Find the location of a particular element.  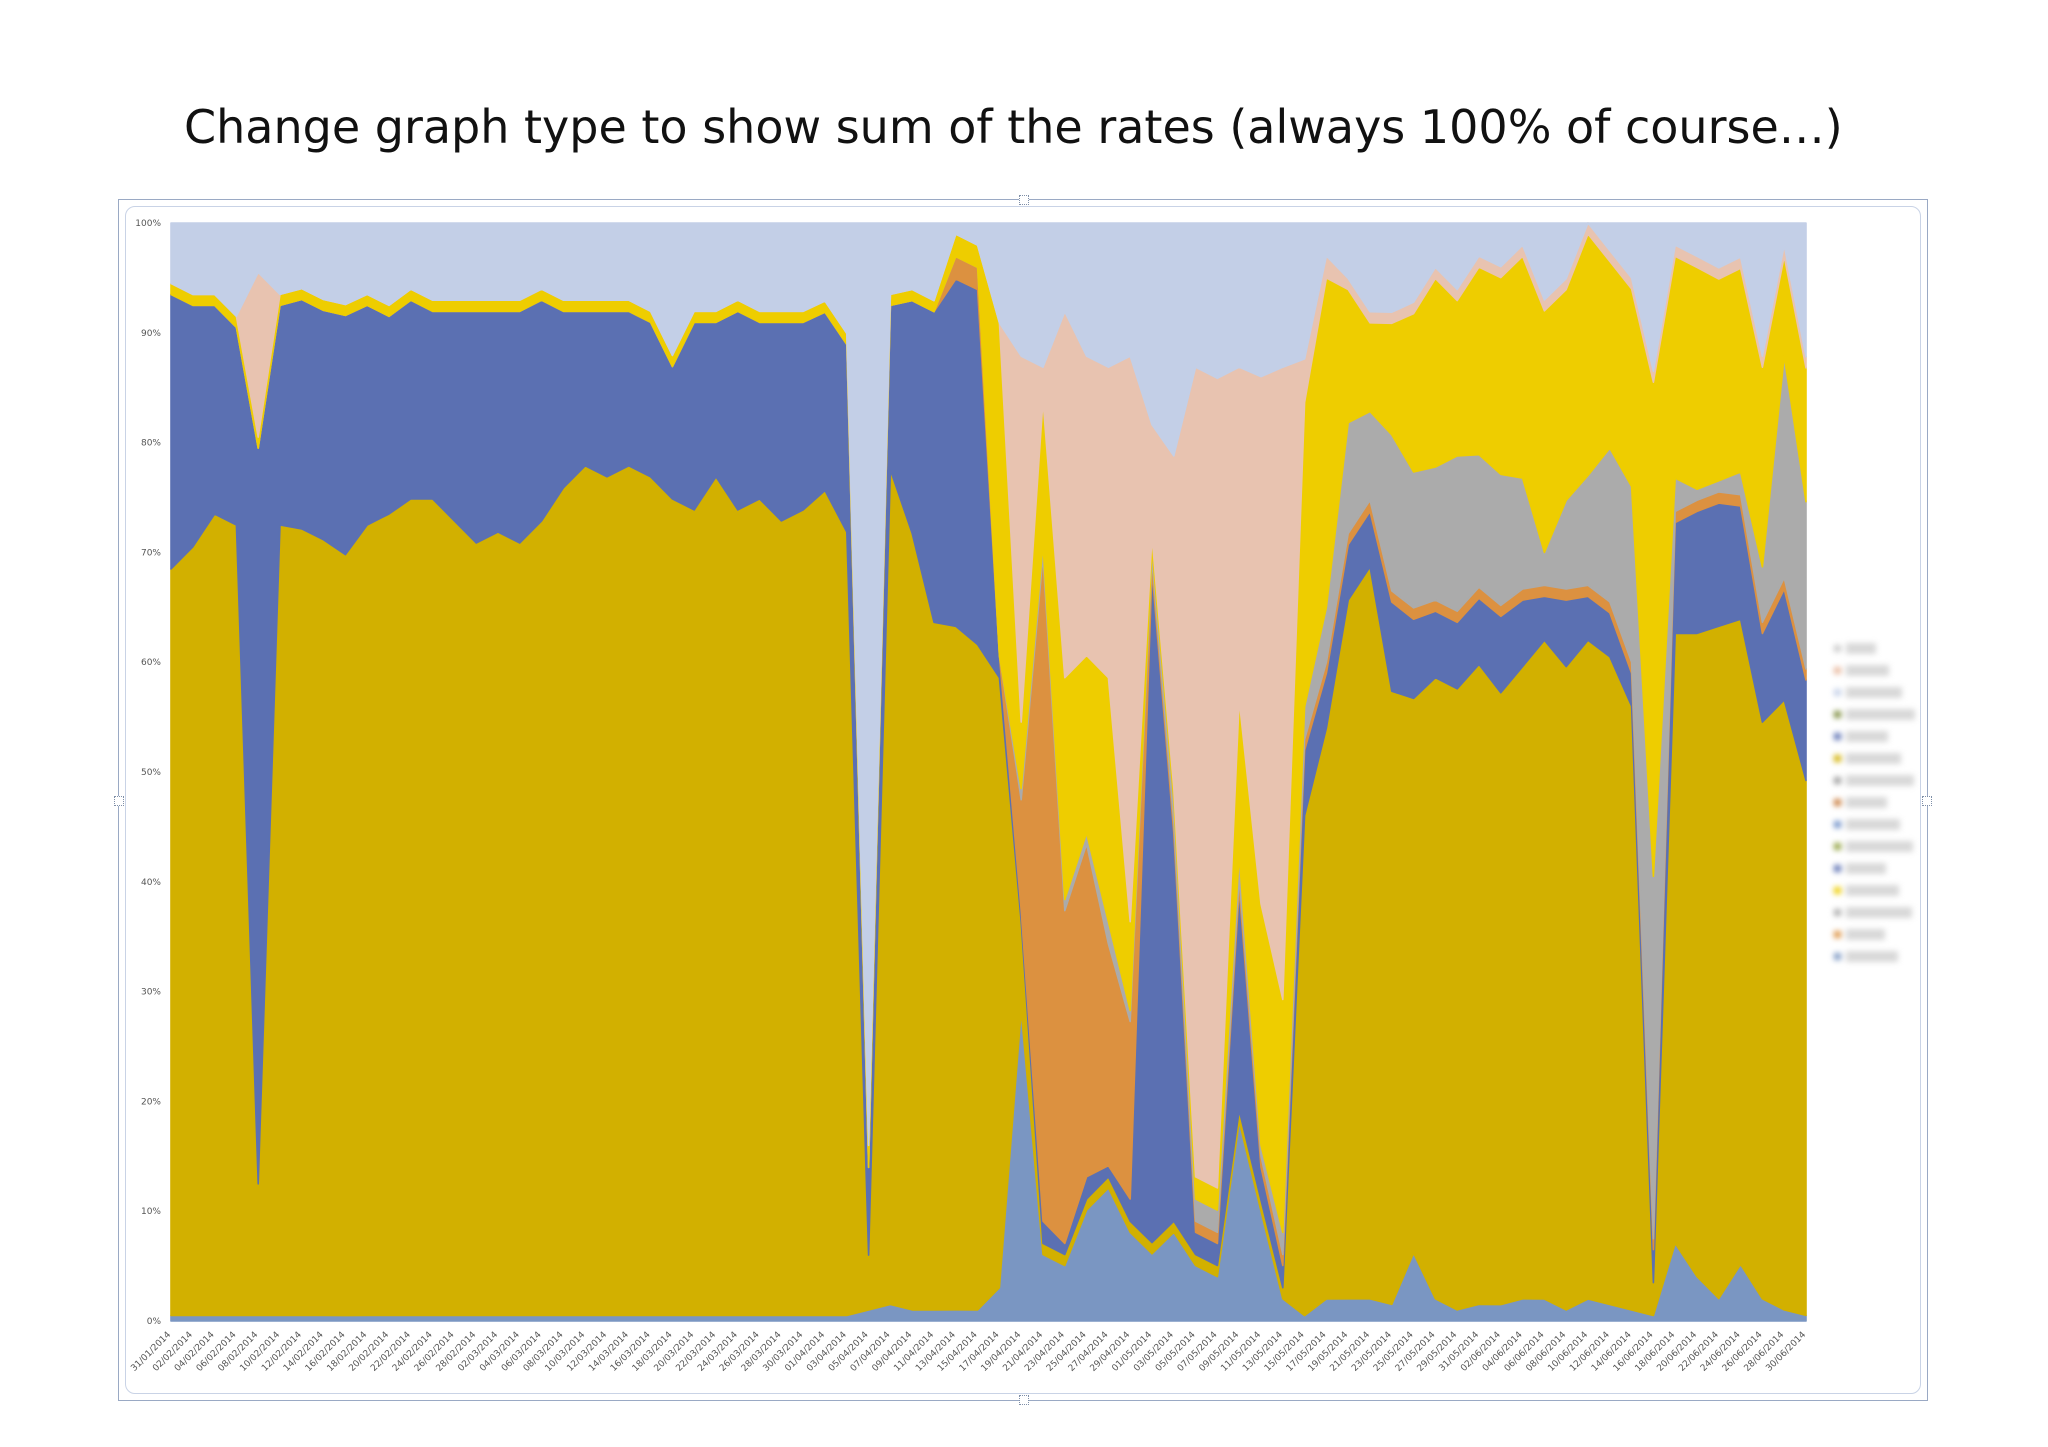

y-axis: 0% 10% 20% 30% 40% 50% 60% 70% 80% 90% 100% is located at coordinates (148, 773).